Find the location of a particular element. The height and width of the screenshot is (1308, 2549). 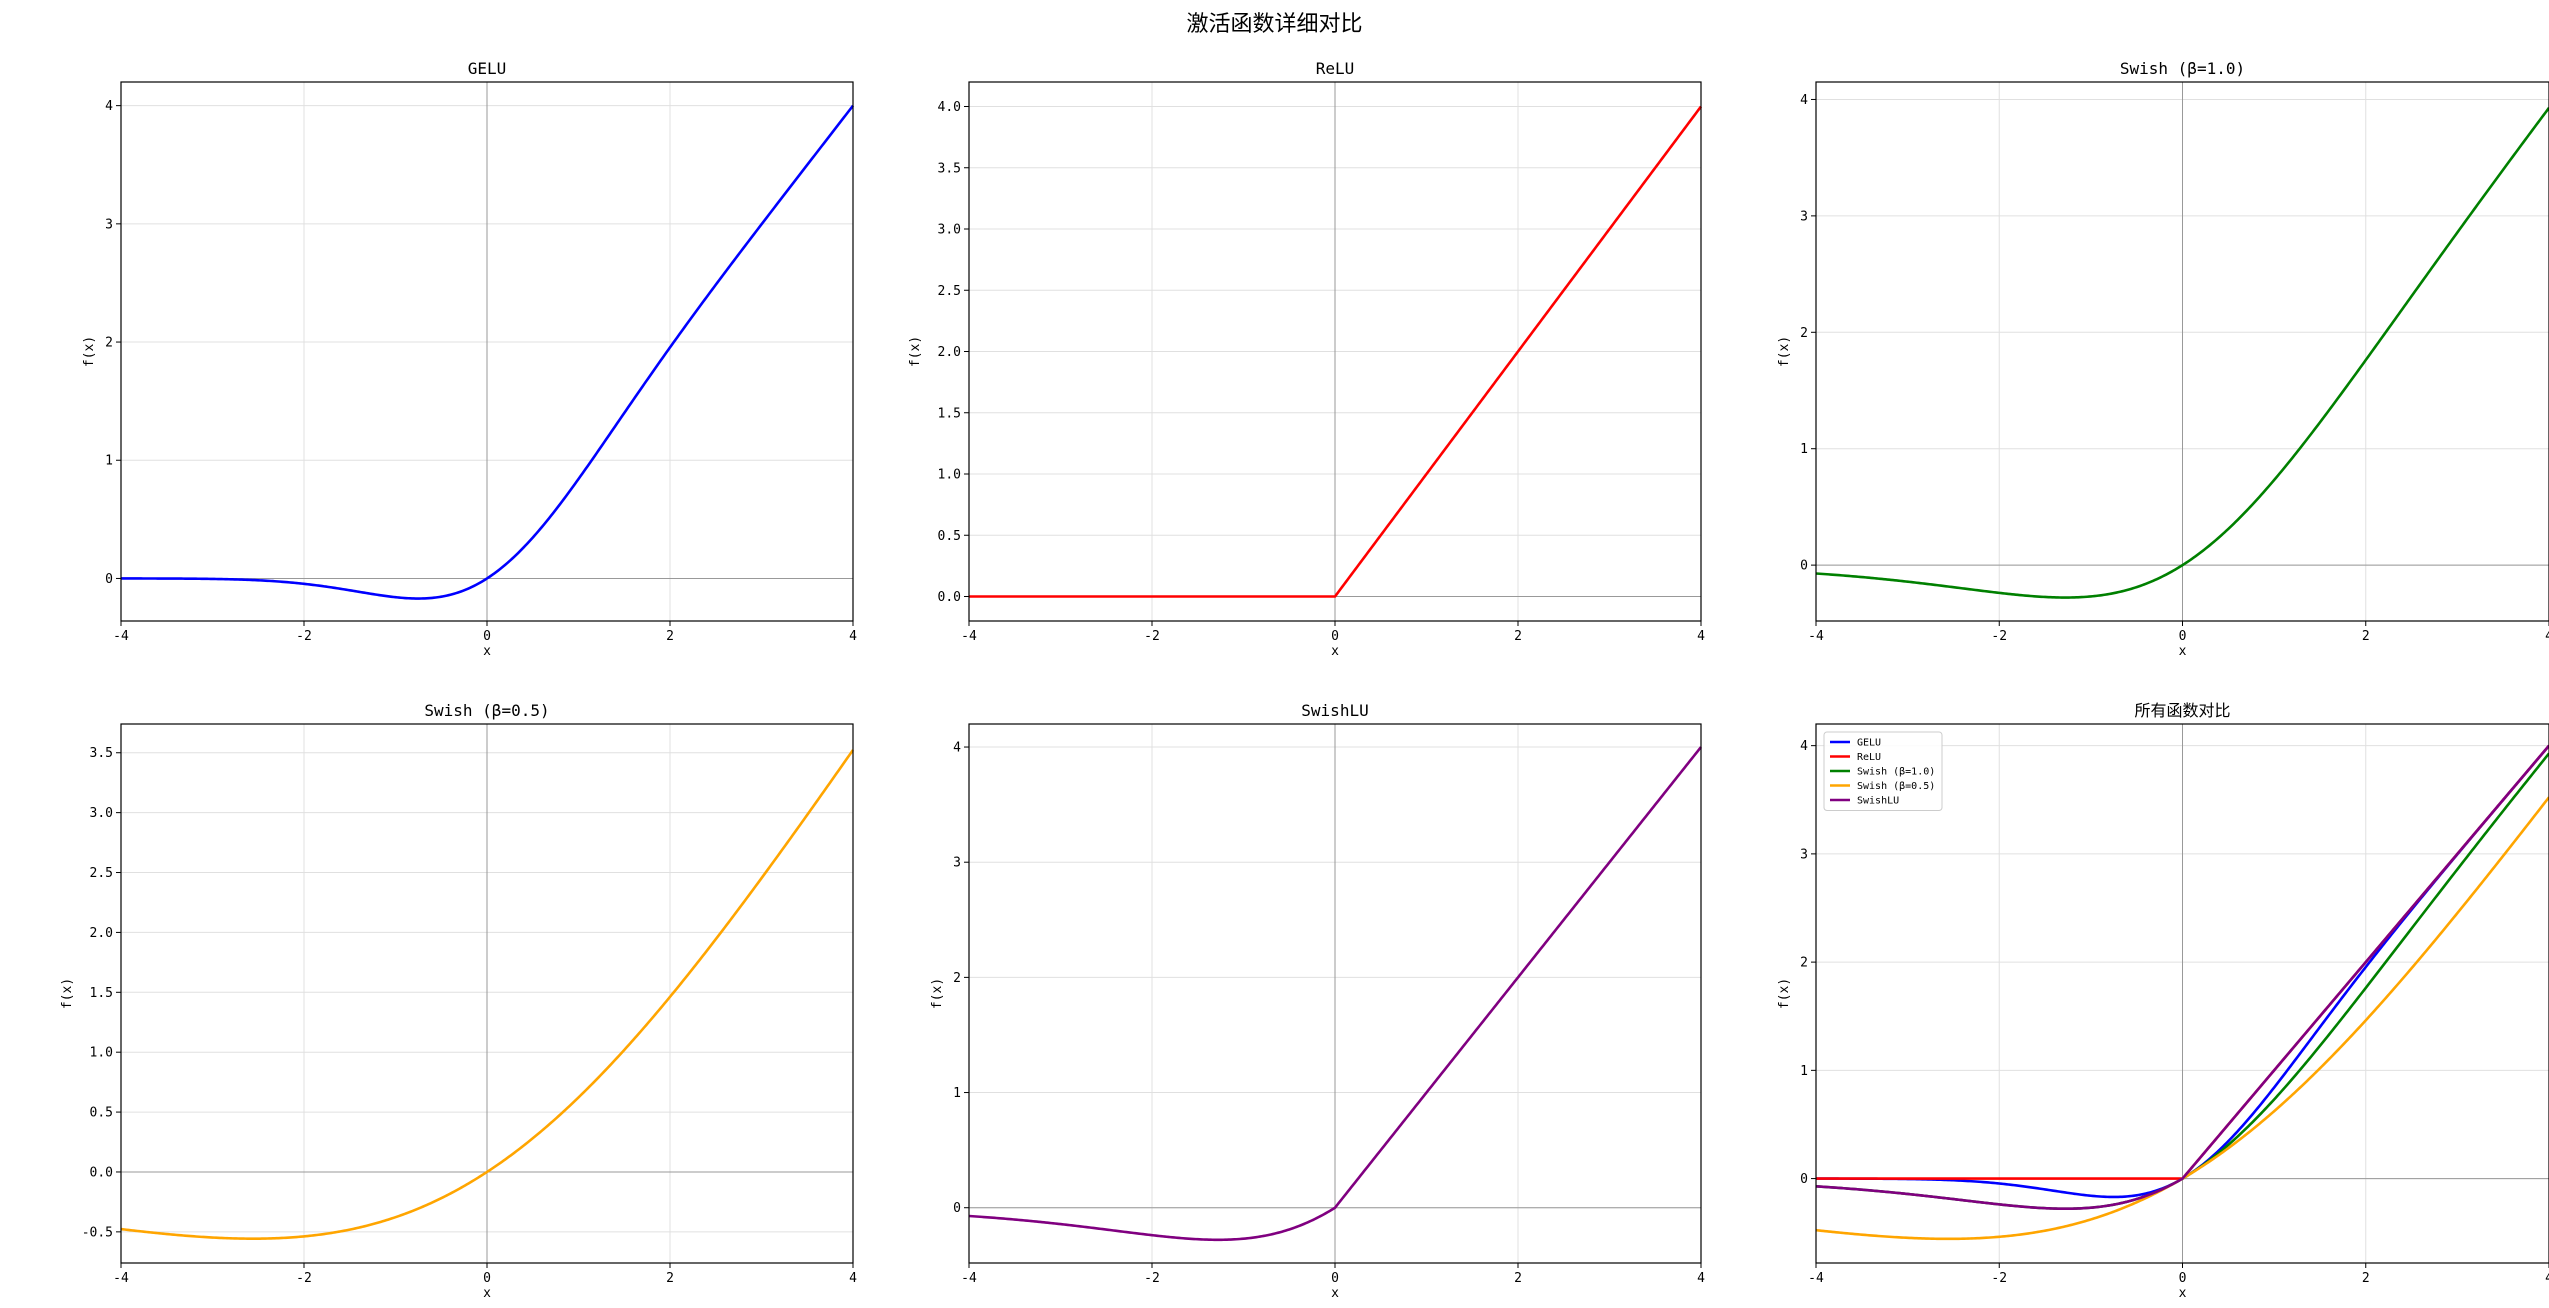

series-line-swish1 is located at coordinates (2182, 353).